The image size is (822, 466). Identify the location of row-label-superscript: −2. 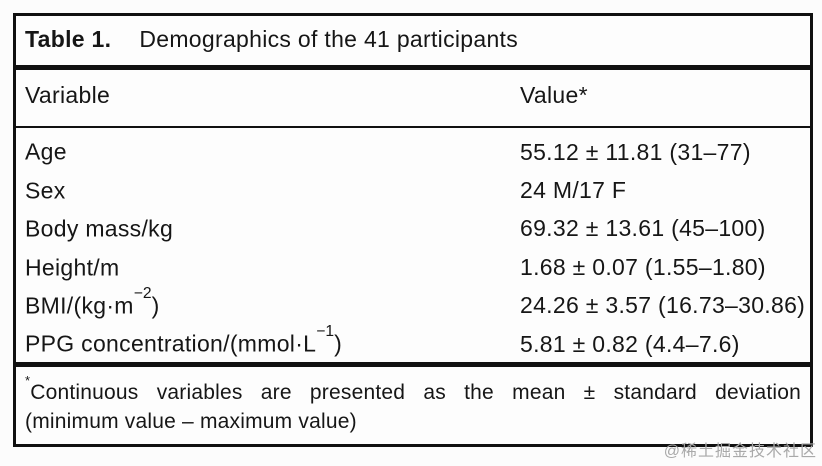
(142, 293).